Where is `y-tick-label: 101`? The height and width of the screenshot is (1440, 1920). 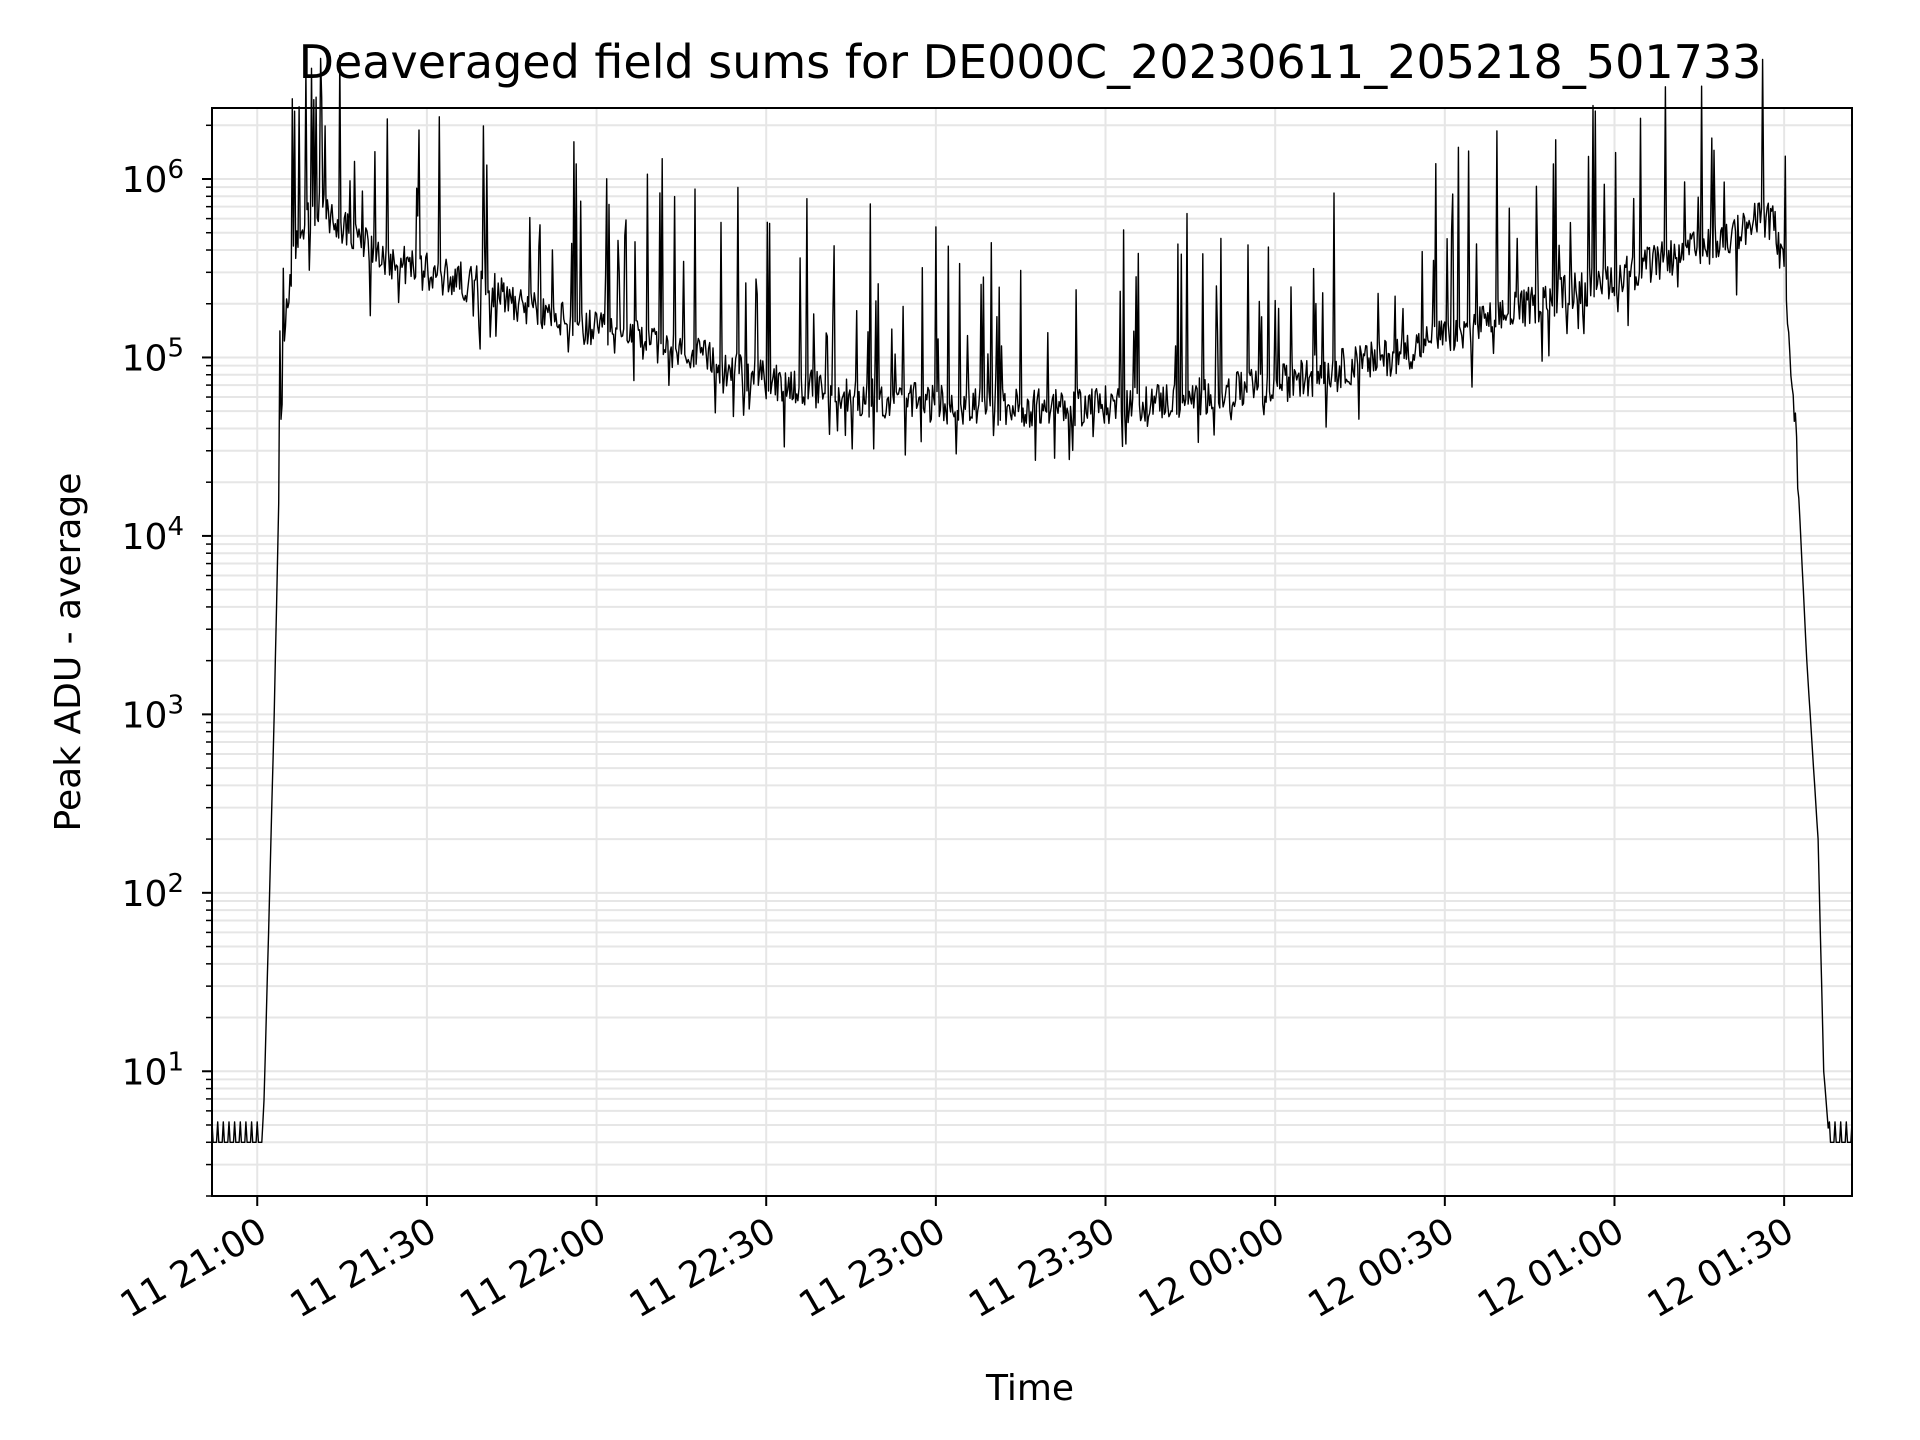
y-tick-label: 101 is located at coordinates (153, 1070).